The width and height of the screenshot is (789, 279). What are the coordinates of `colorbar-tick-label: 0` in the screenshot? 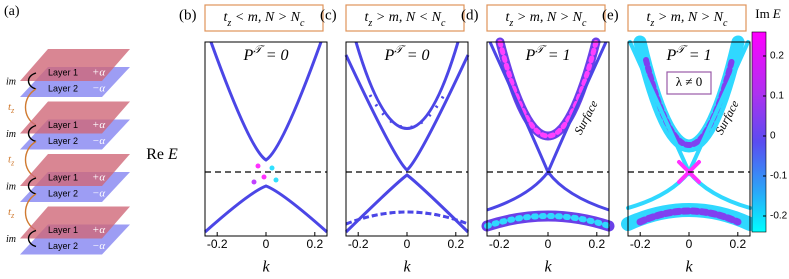 It's located at (773, 136).